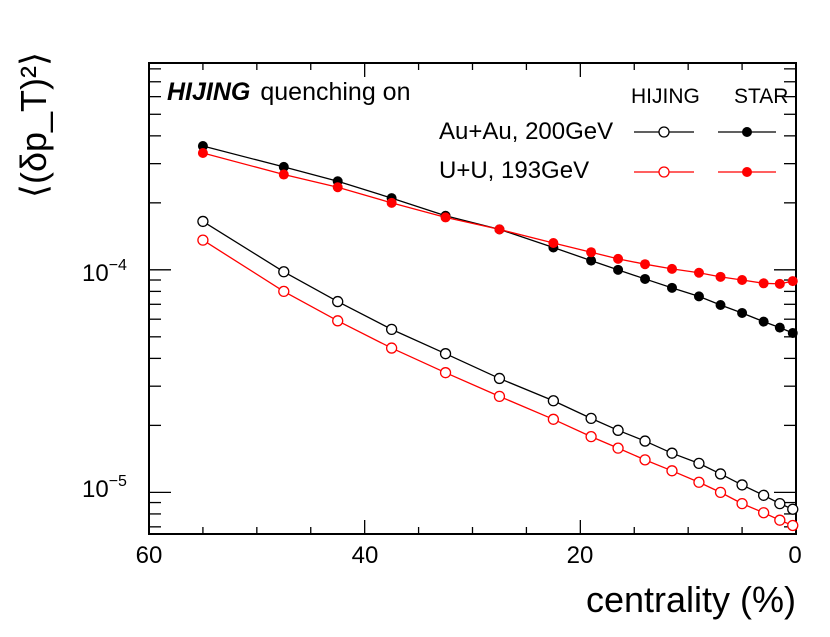  What do you see at coordinates (104, 272) in the screenshot?
I see `y-tick-label: 10⁻⁴` at bounding box center [104, 272].